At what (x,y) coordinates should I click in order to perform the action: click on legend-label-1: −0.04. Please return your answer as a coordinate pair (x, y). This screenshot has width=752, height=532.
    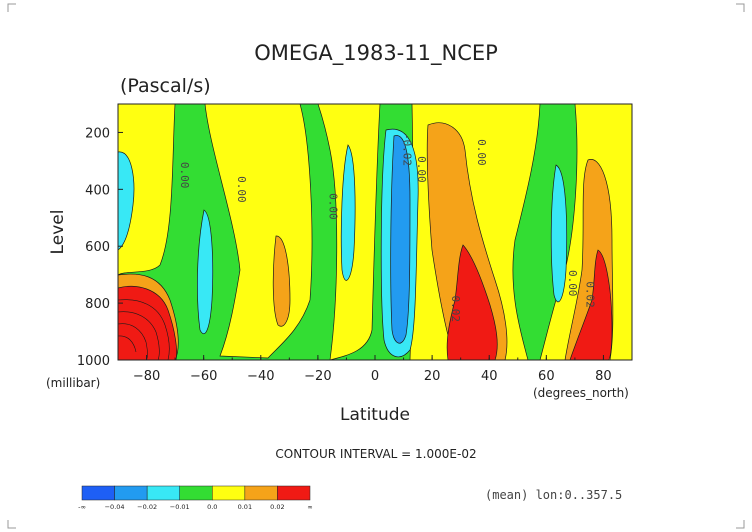
    Looking at the image, I should click on (115, 507).